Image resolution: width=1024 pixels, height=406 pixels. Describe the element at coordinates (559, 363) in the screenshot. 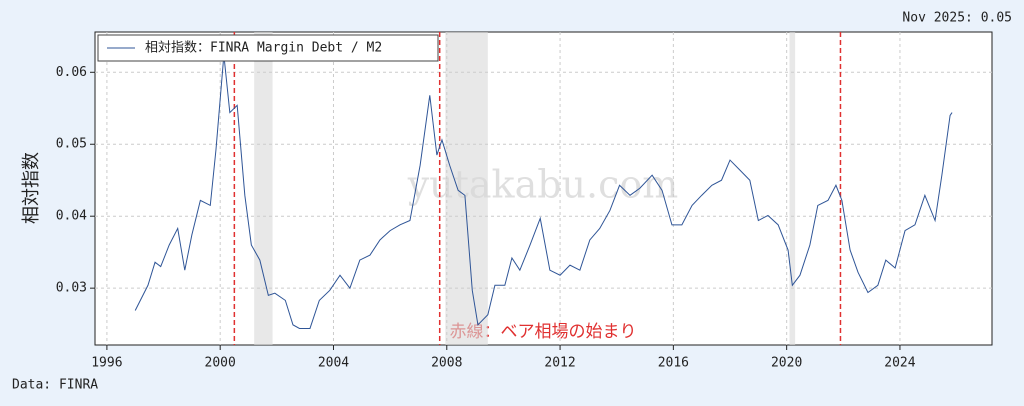

I see `x-tick-label: 2012` at that location.